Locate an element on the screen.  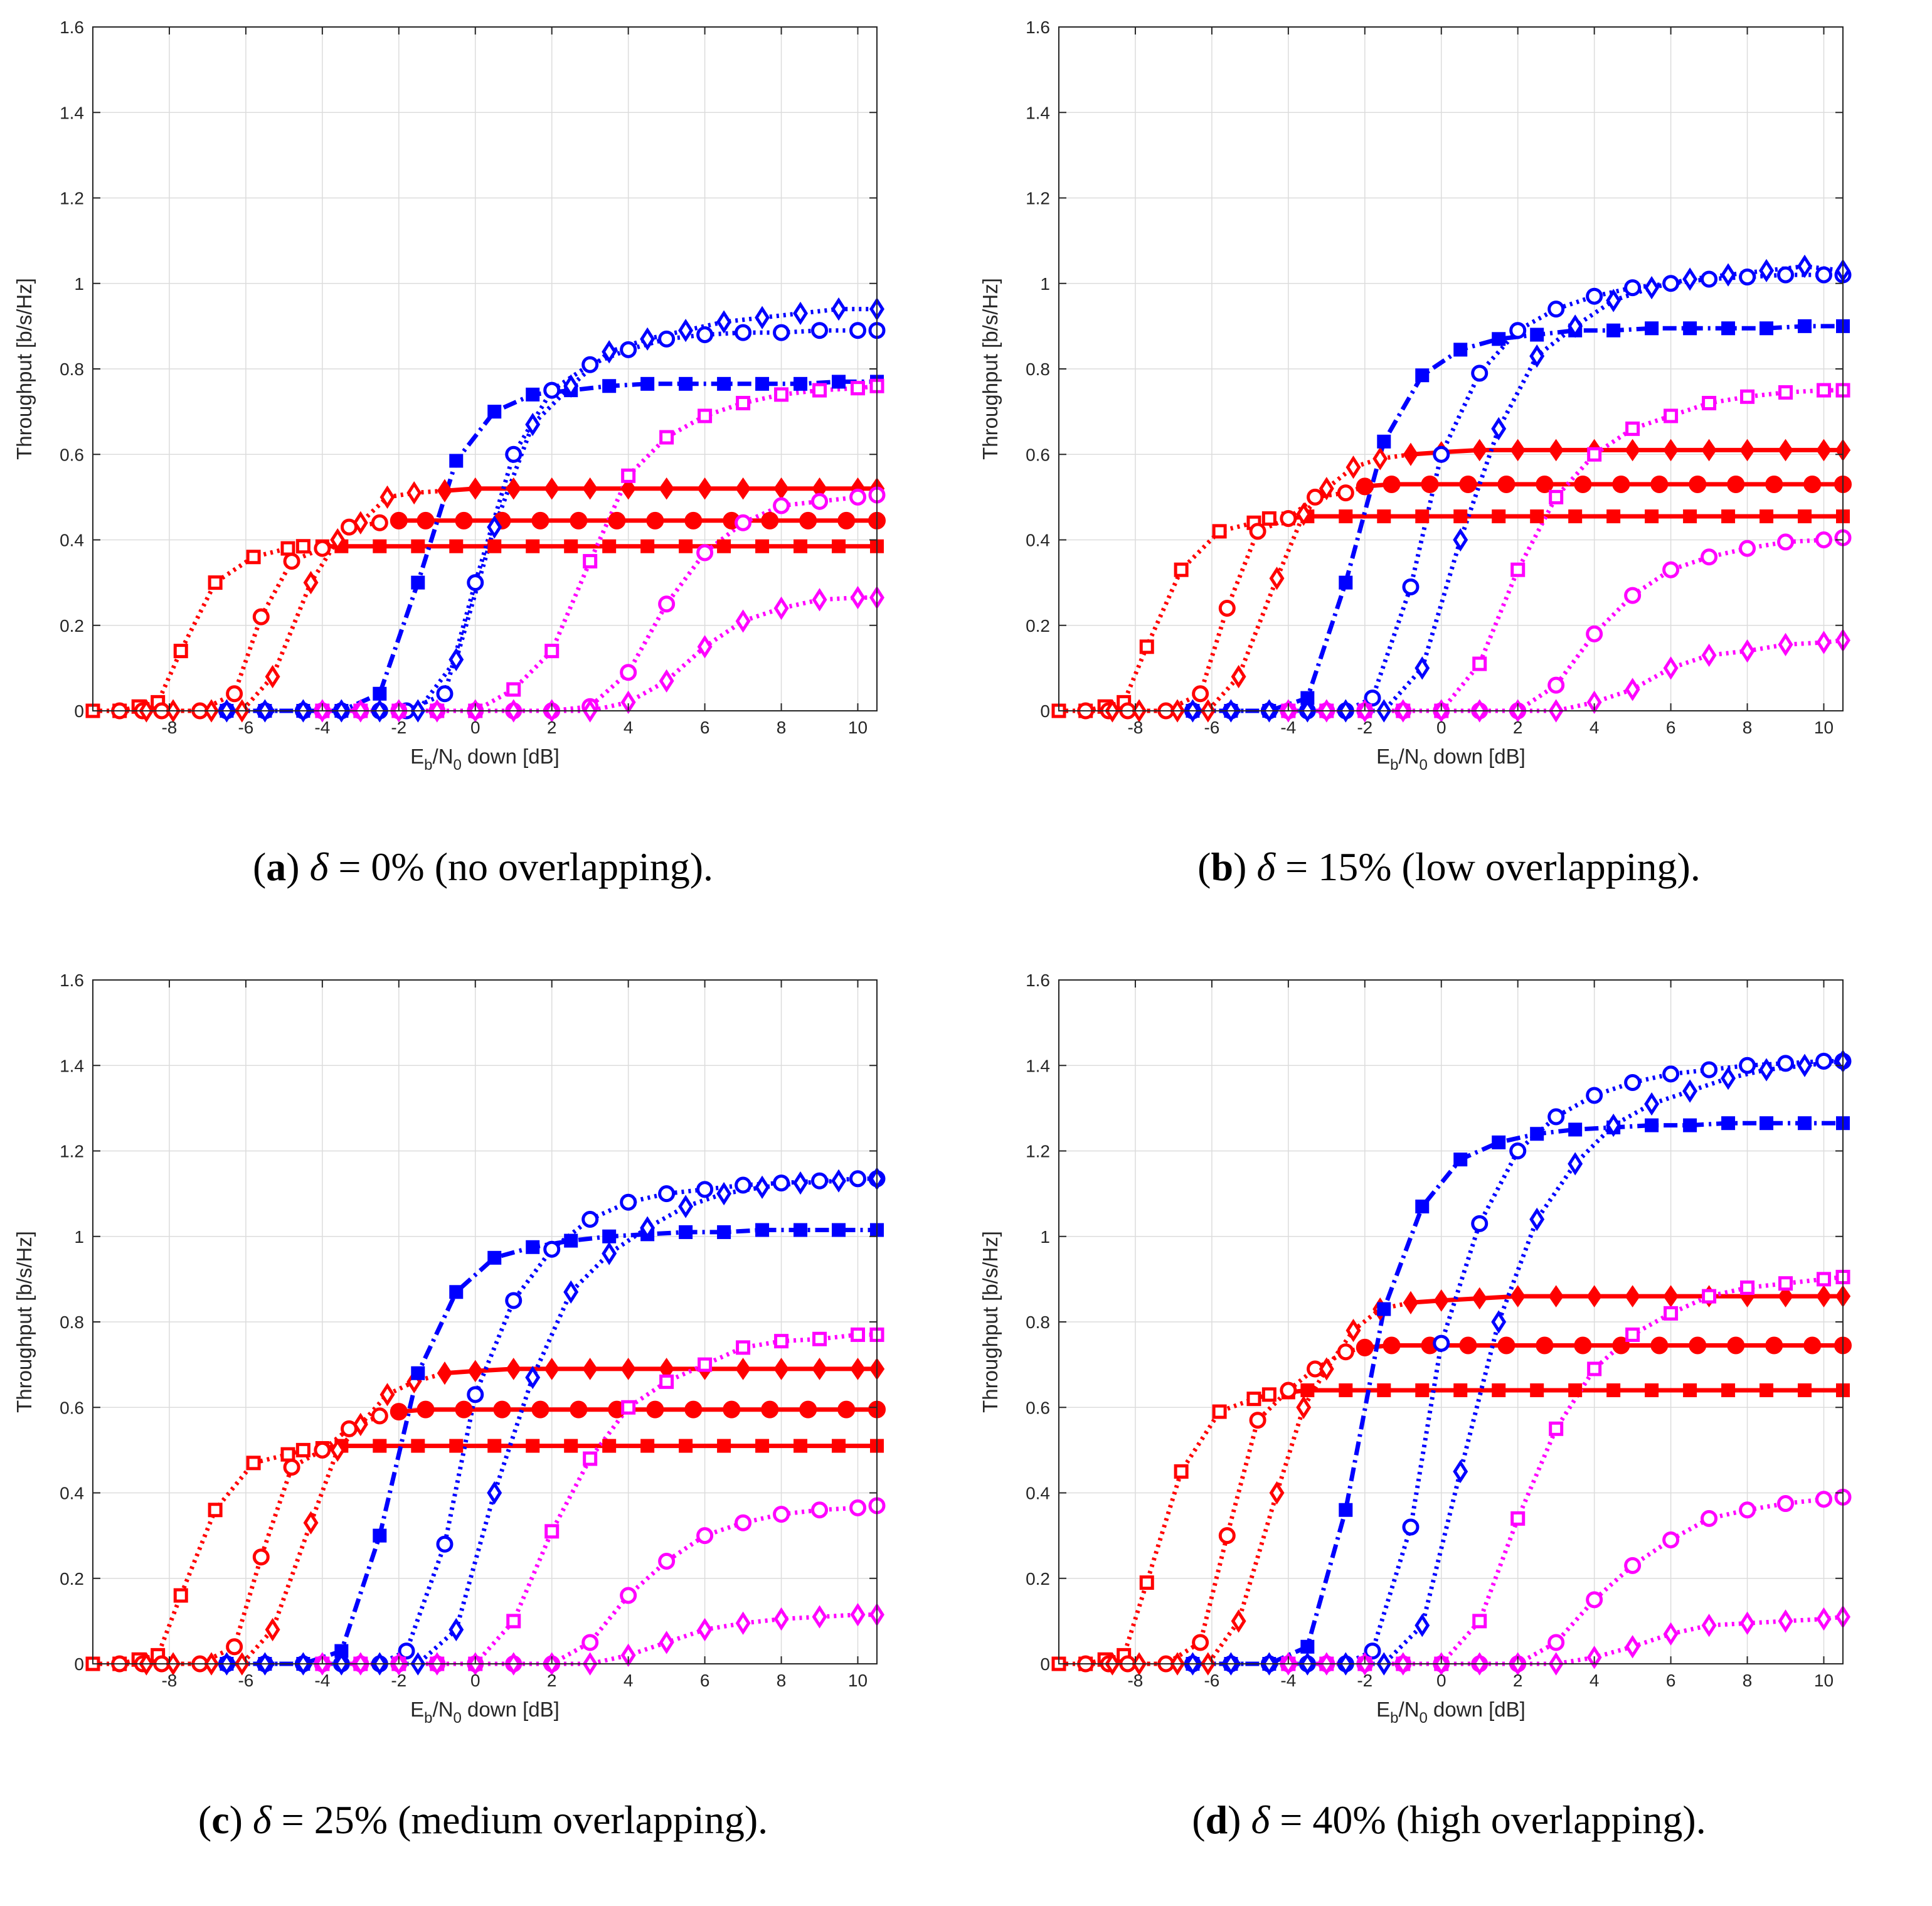
y-tick-label: 0 is located at coordinates (1045, 1664).